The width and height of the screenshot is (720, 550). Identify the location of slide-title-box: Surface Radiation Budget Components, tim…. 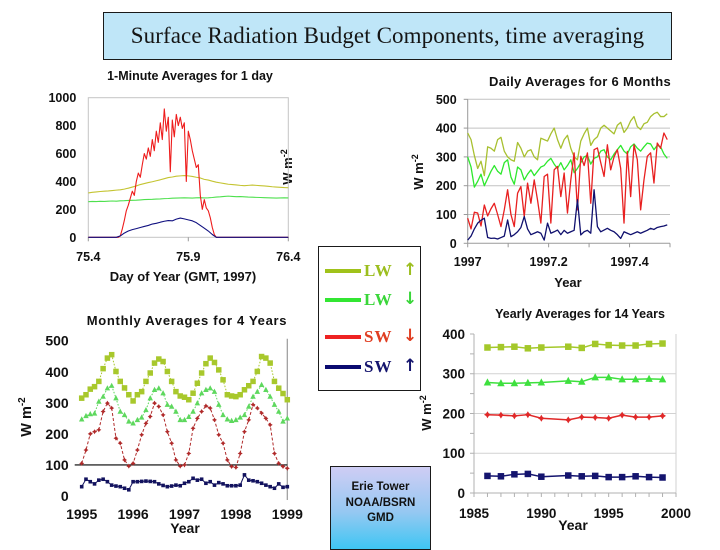
(387, 36).